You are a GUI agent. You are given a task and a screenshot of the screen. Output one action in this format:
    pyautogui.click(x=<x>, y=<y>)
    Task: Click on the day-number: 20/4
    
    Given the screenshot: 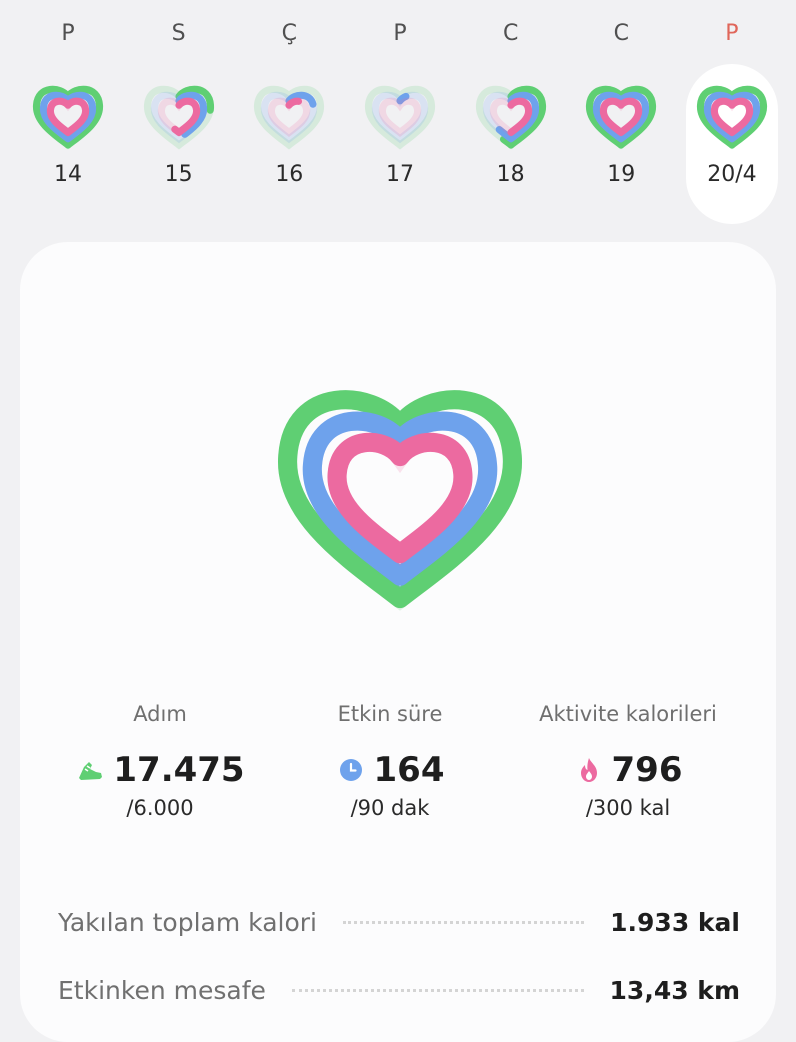 What is the action you would take?
    pyautogui.click(x=732, y=174)
    